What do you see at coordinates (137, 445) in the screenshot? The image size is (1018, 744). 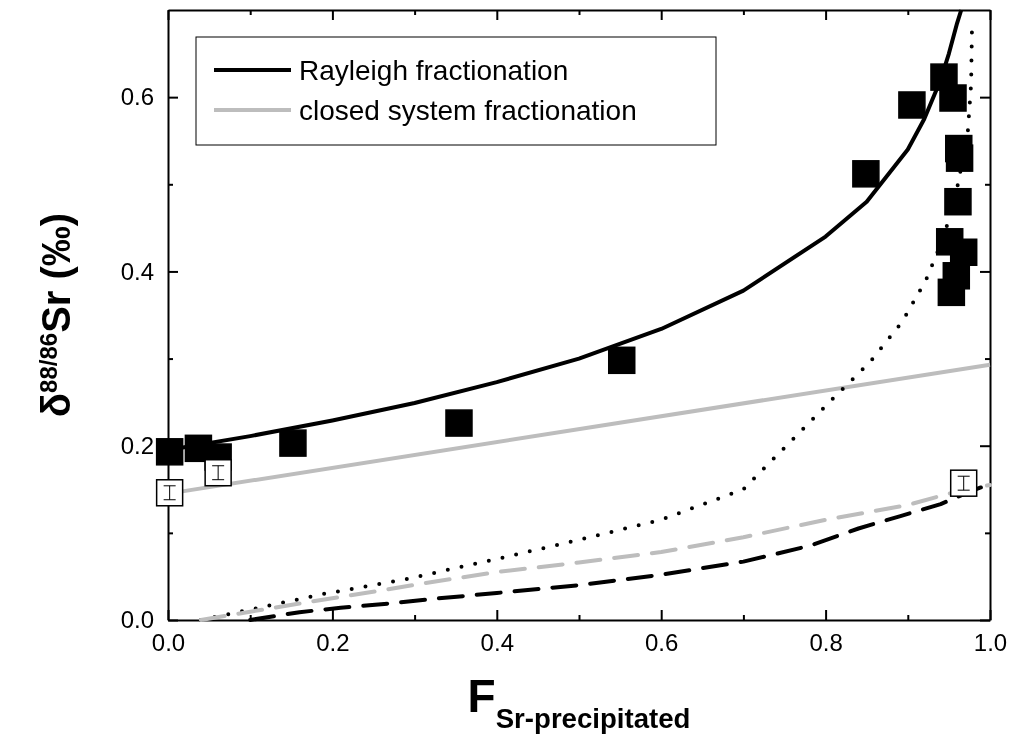 I see `y-tick-label: 0.2` at bounding box center [137, 445].